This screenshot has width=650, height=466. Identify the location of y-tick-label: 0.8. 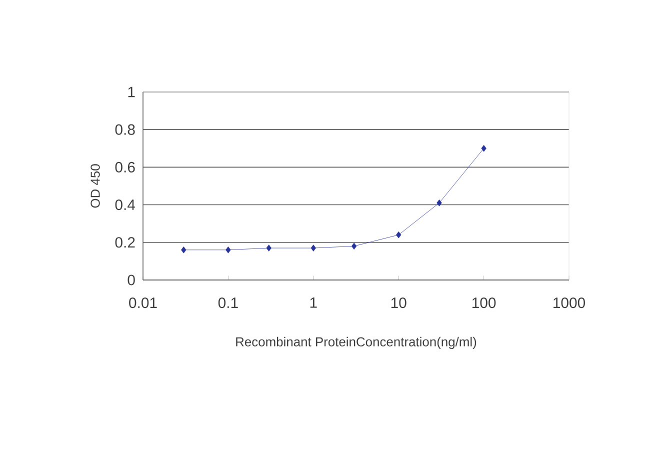
(125, 129).